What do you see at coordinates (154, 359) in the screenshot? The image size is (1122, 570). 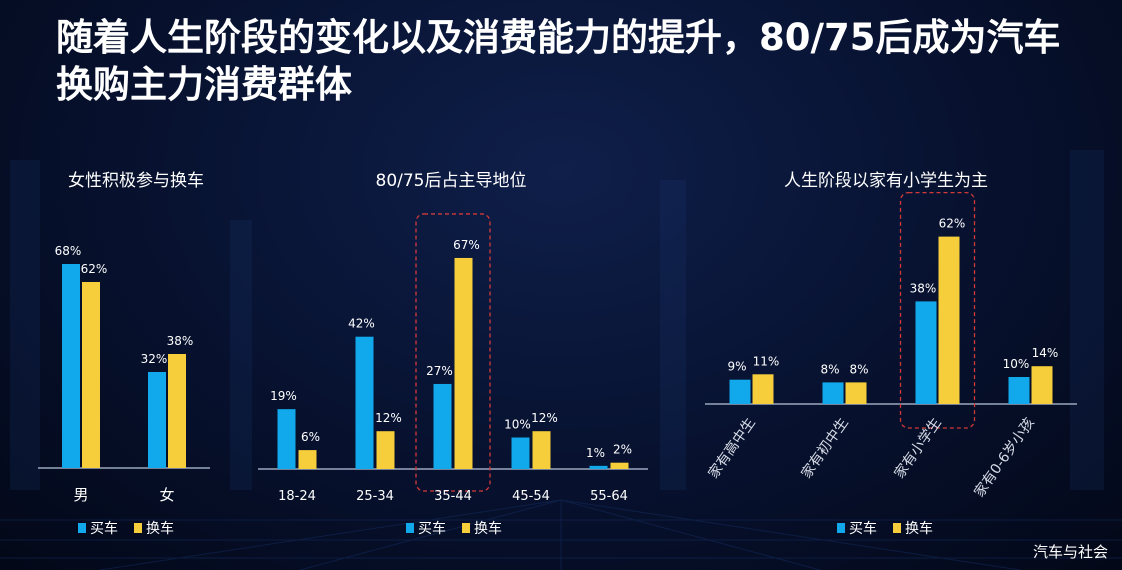 I see `data-label: 32%` at bounding box center [154, 359].